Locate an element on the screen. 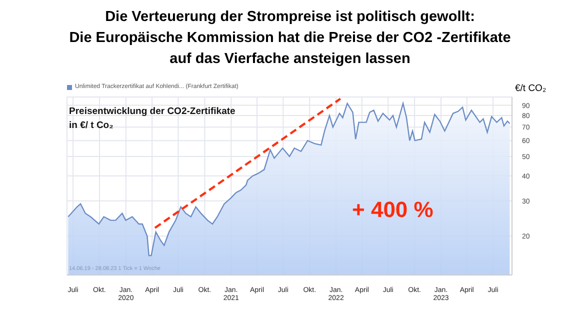 This screenshot has width=580, height=326. annotation: + 400 % is located at coordinates (393, 209).